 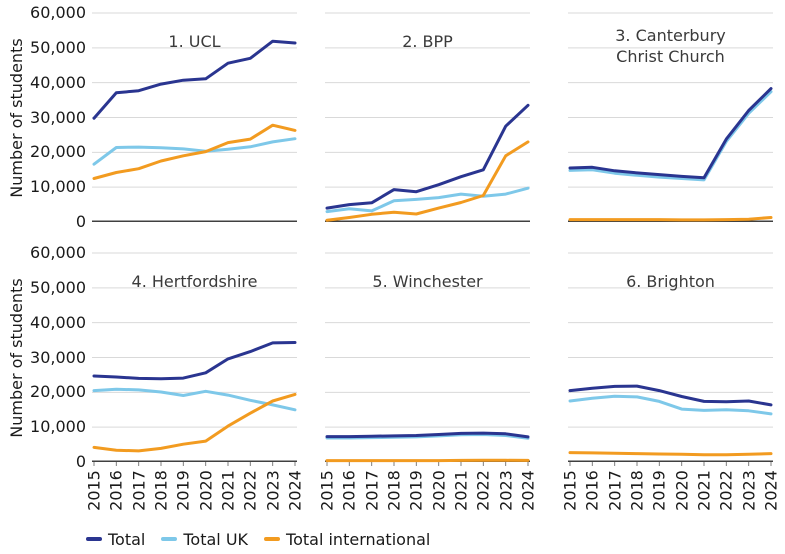 I want to click on facet-title-text: 6. Brighton, so click(x=670, y=281).